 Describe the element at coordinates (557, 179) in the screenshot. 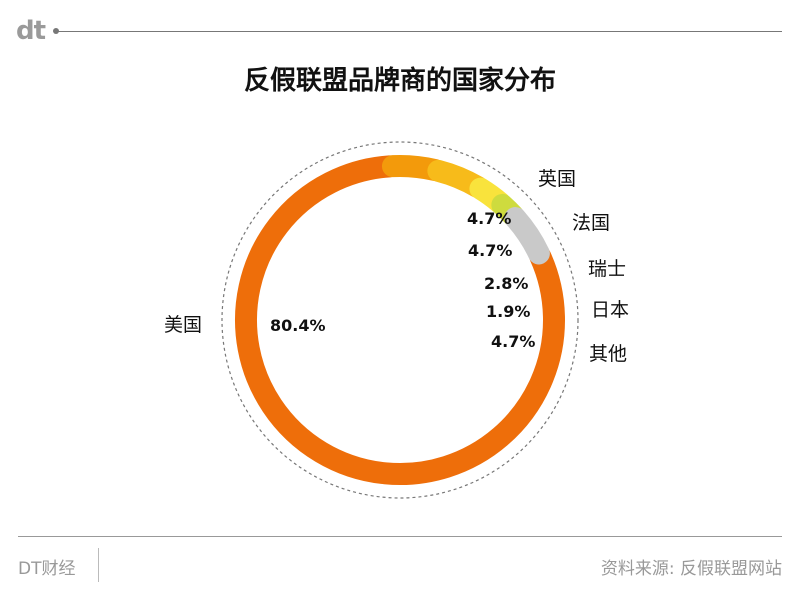

I see `category-label-1: 英国` at that location.